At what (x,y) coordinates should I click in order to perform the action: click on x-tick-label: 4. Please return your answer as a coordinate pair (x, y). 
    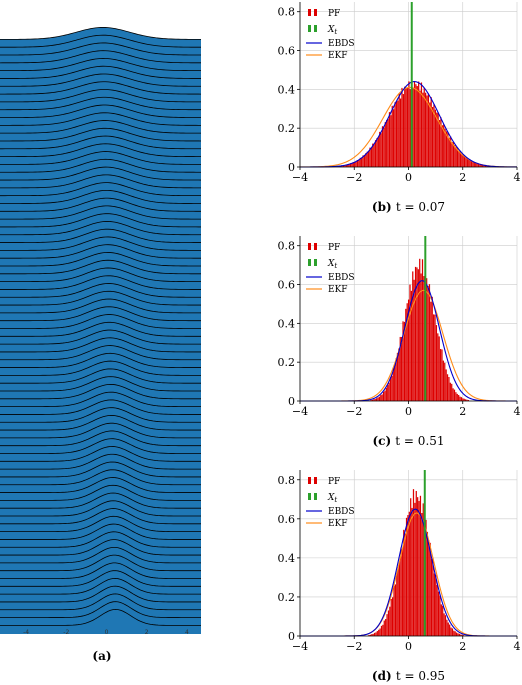
    Looking at the image, I should click on (517, 646).